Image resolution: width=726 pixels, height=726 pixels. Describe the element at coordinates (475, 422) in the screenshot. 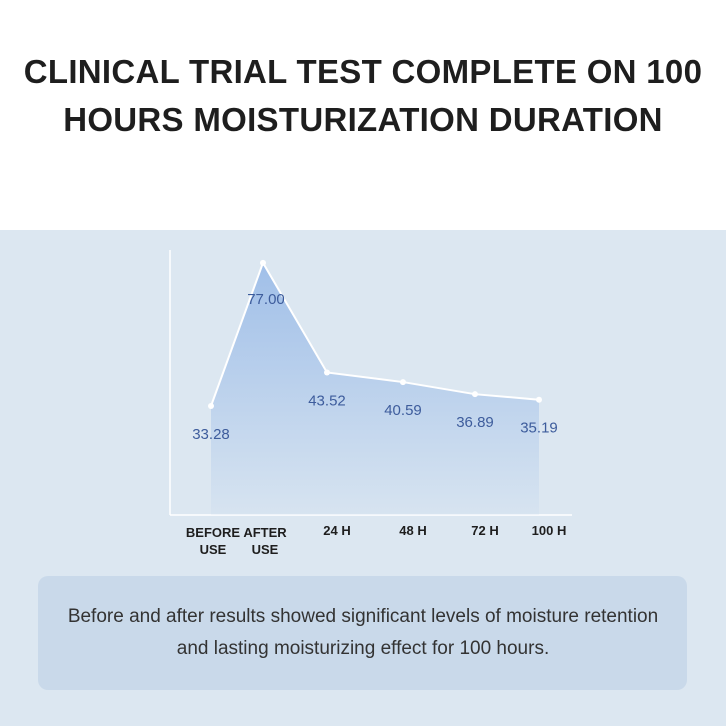

I see `value-label: 36.89` at that location.